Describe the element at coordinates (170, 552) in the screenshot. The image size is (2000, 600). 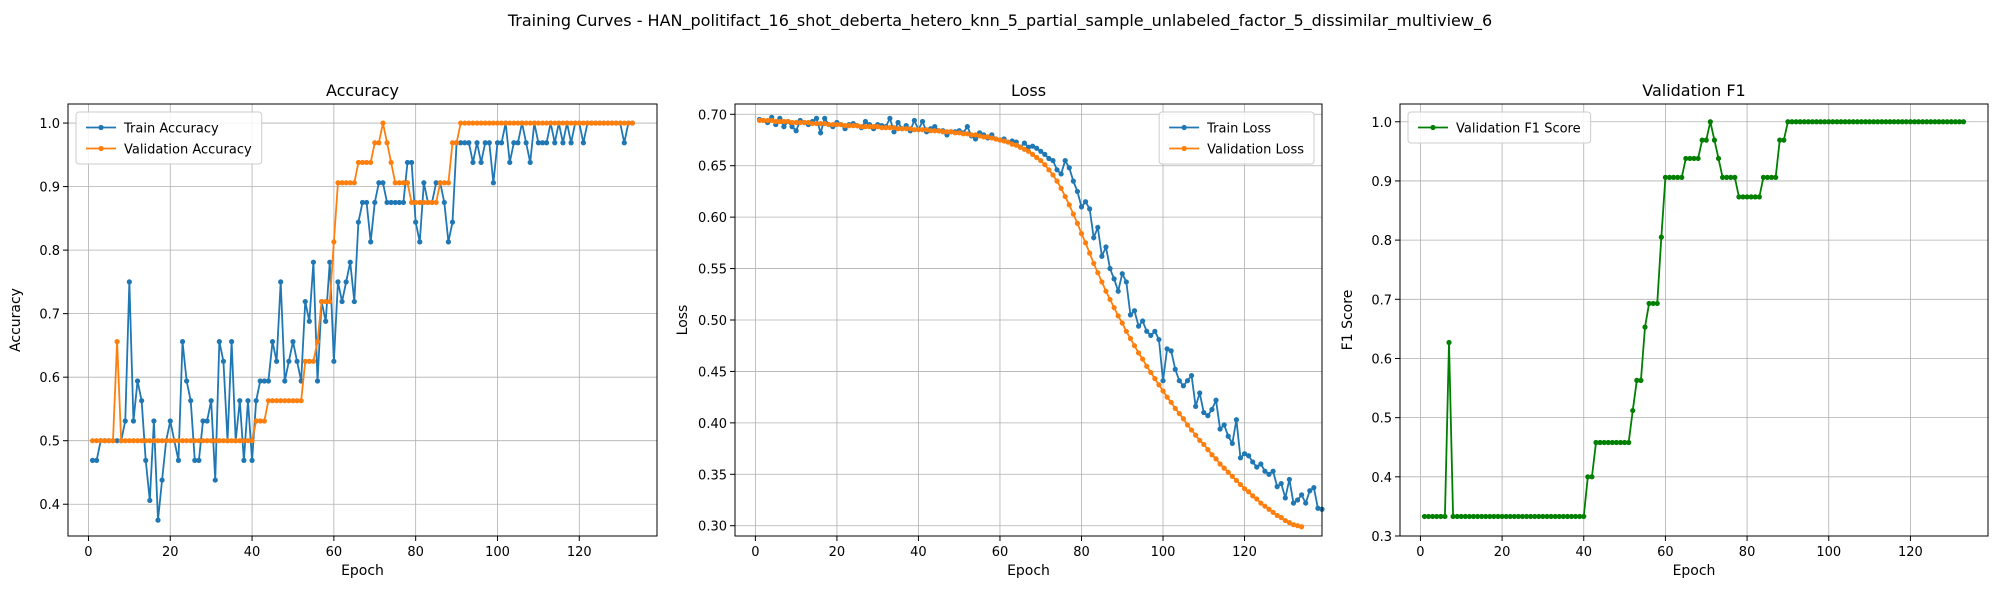
I see `accuracy-x-tick-label: 20` at that location.